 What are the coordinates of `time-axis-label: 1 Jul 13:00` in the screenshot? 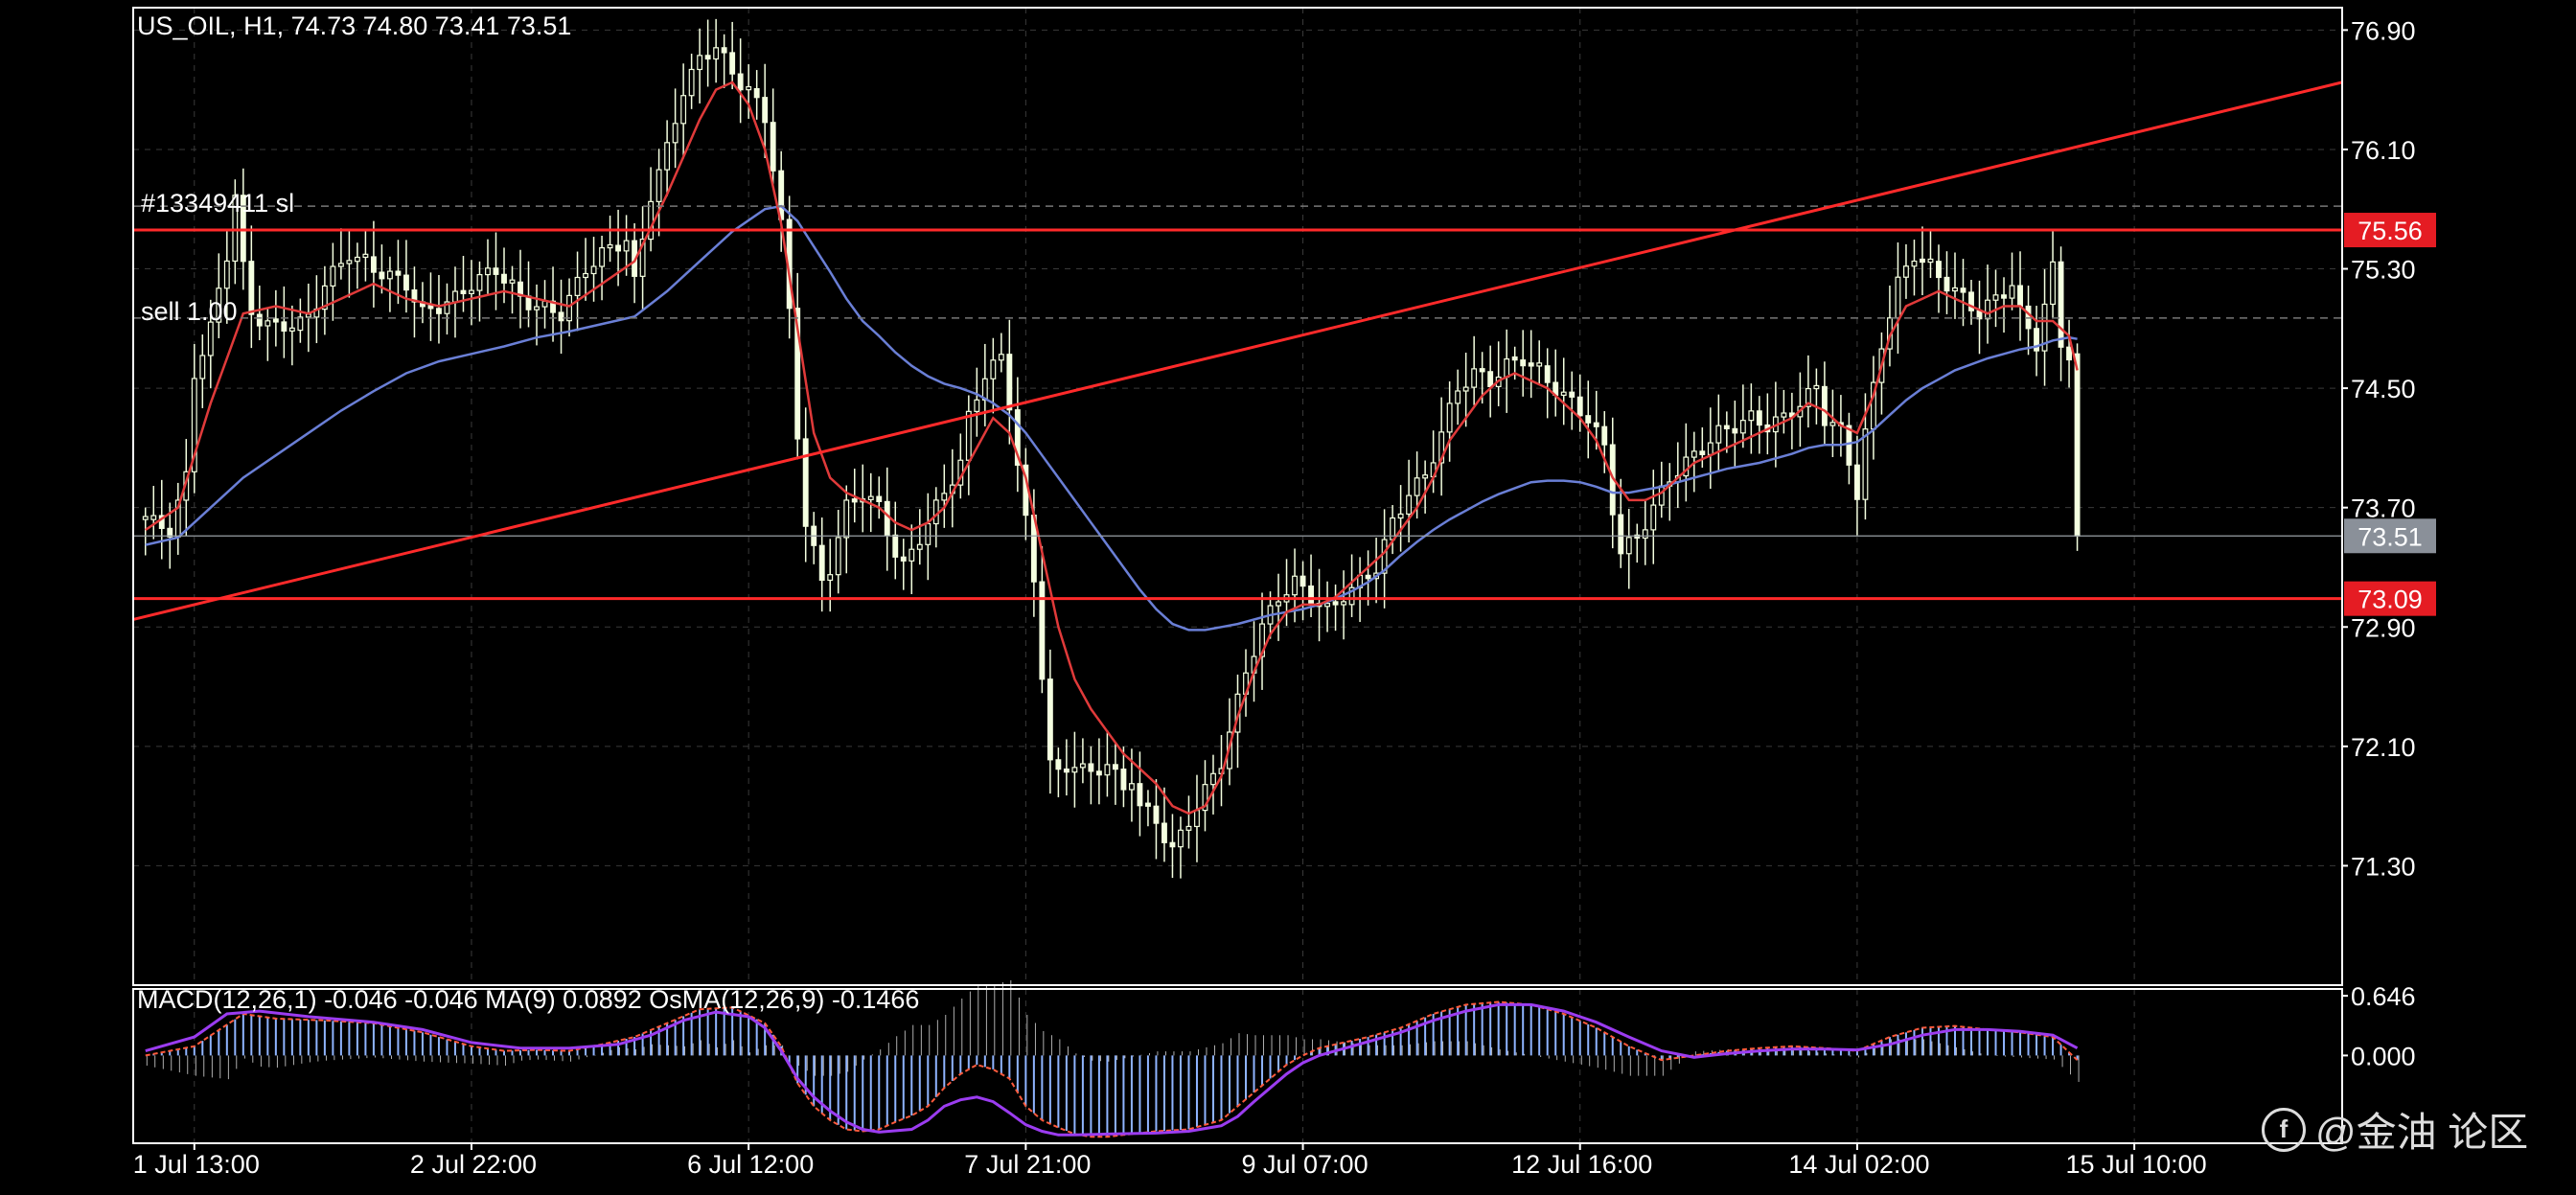 It's located at (196, 1164).